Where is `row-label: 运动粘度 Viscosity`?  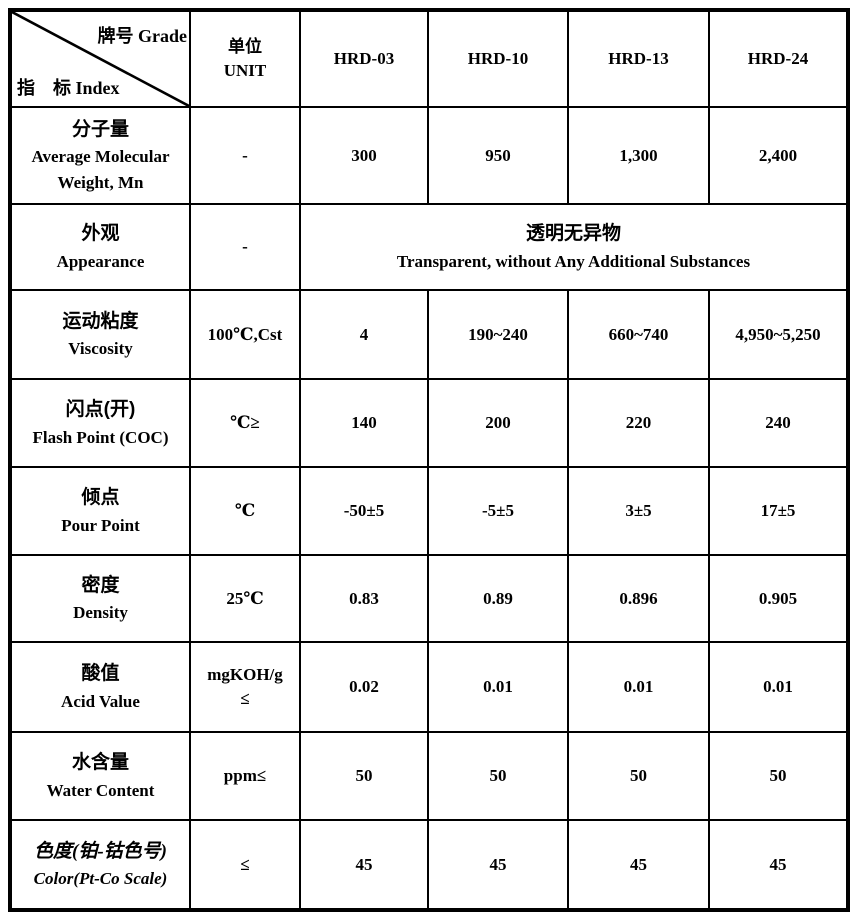
row-label: 运动粘度 Viscosity is located at coordinates (100, 334).